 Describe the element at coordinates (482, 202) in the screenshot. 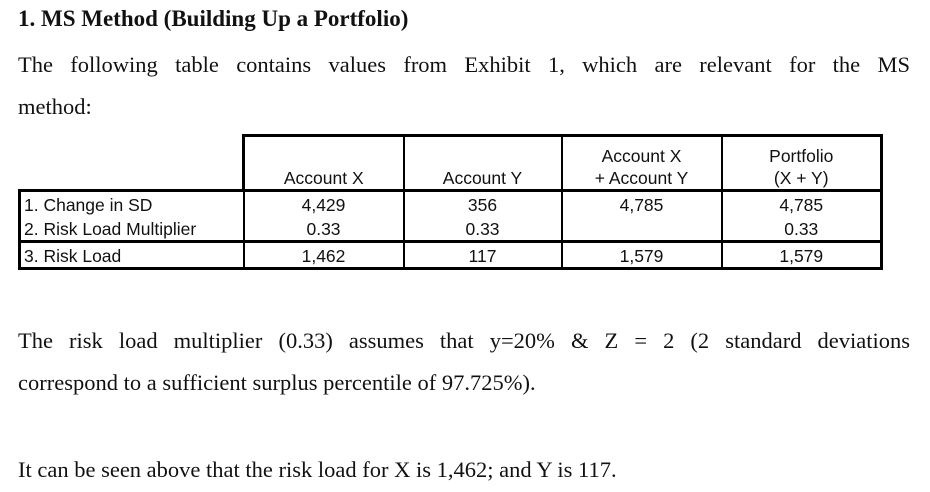

I see `table-cell: 356` at that location.